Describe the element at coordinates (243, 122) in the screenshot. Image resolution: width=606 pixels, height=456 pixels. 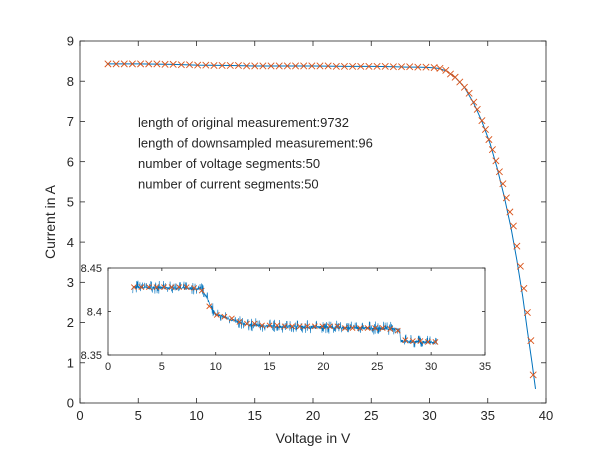
I see `annotation-text: length of original measurement:9732` at that location.